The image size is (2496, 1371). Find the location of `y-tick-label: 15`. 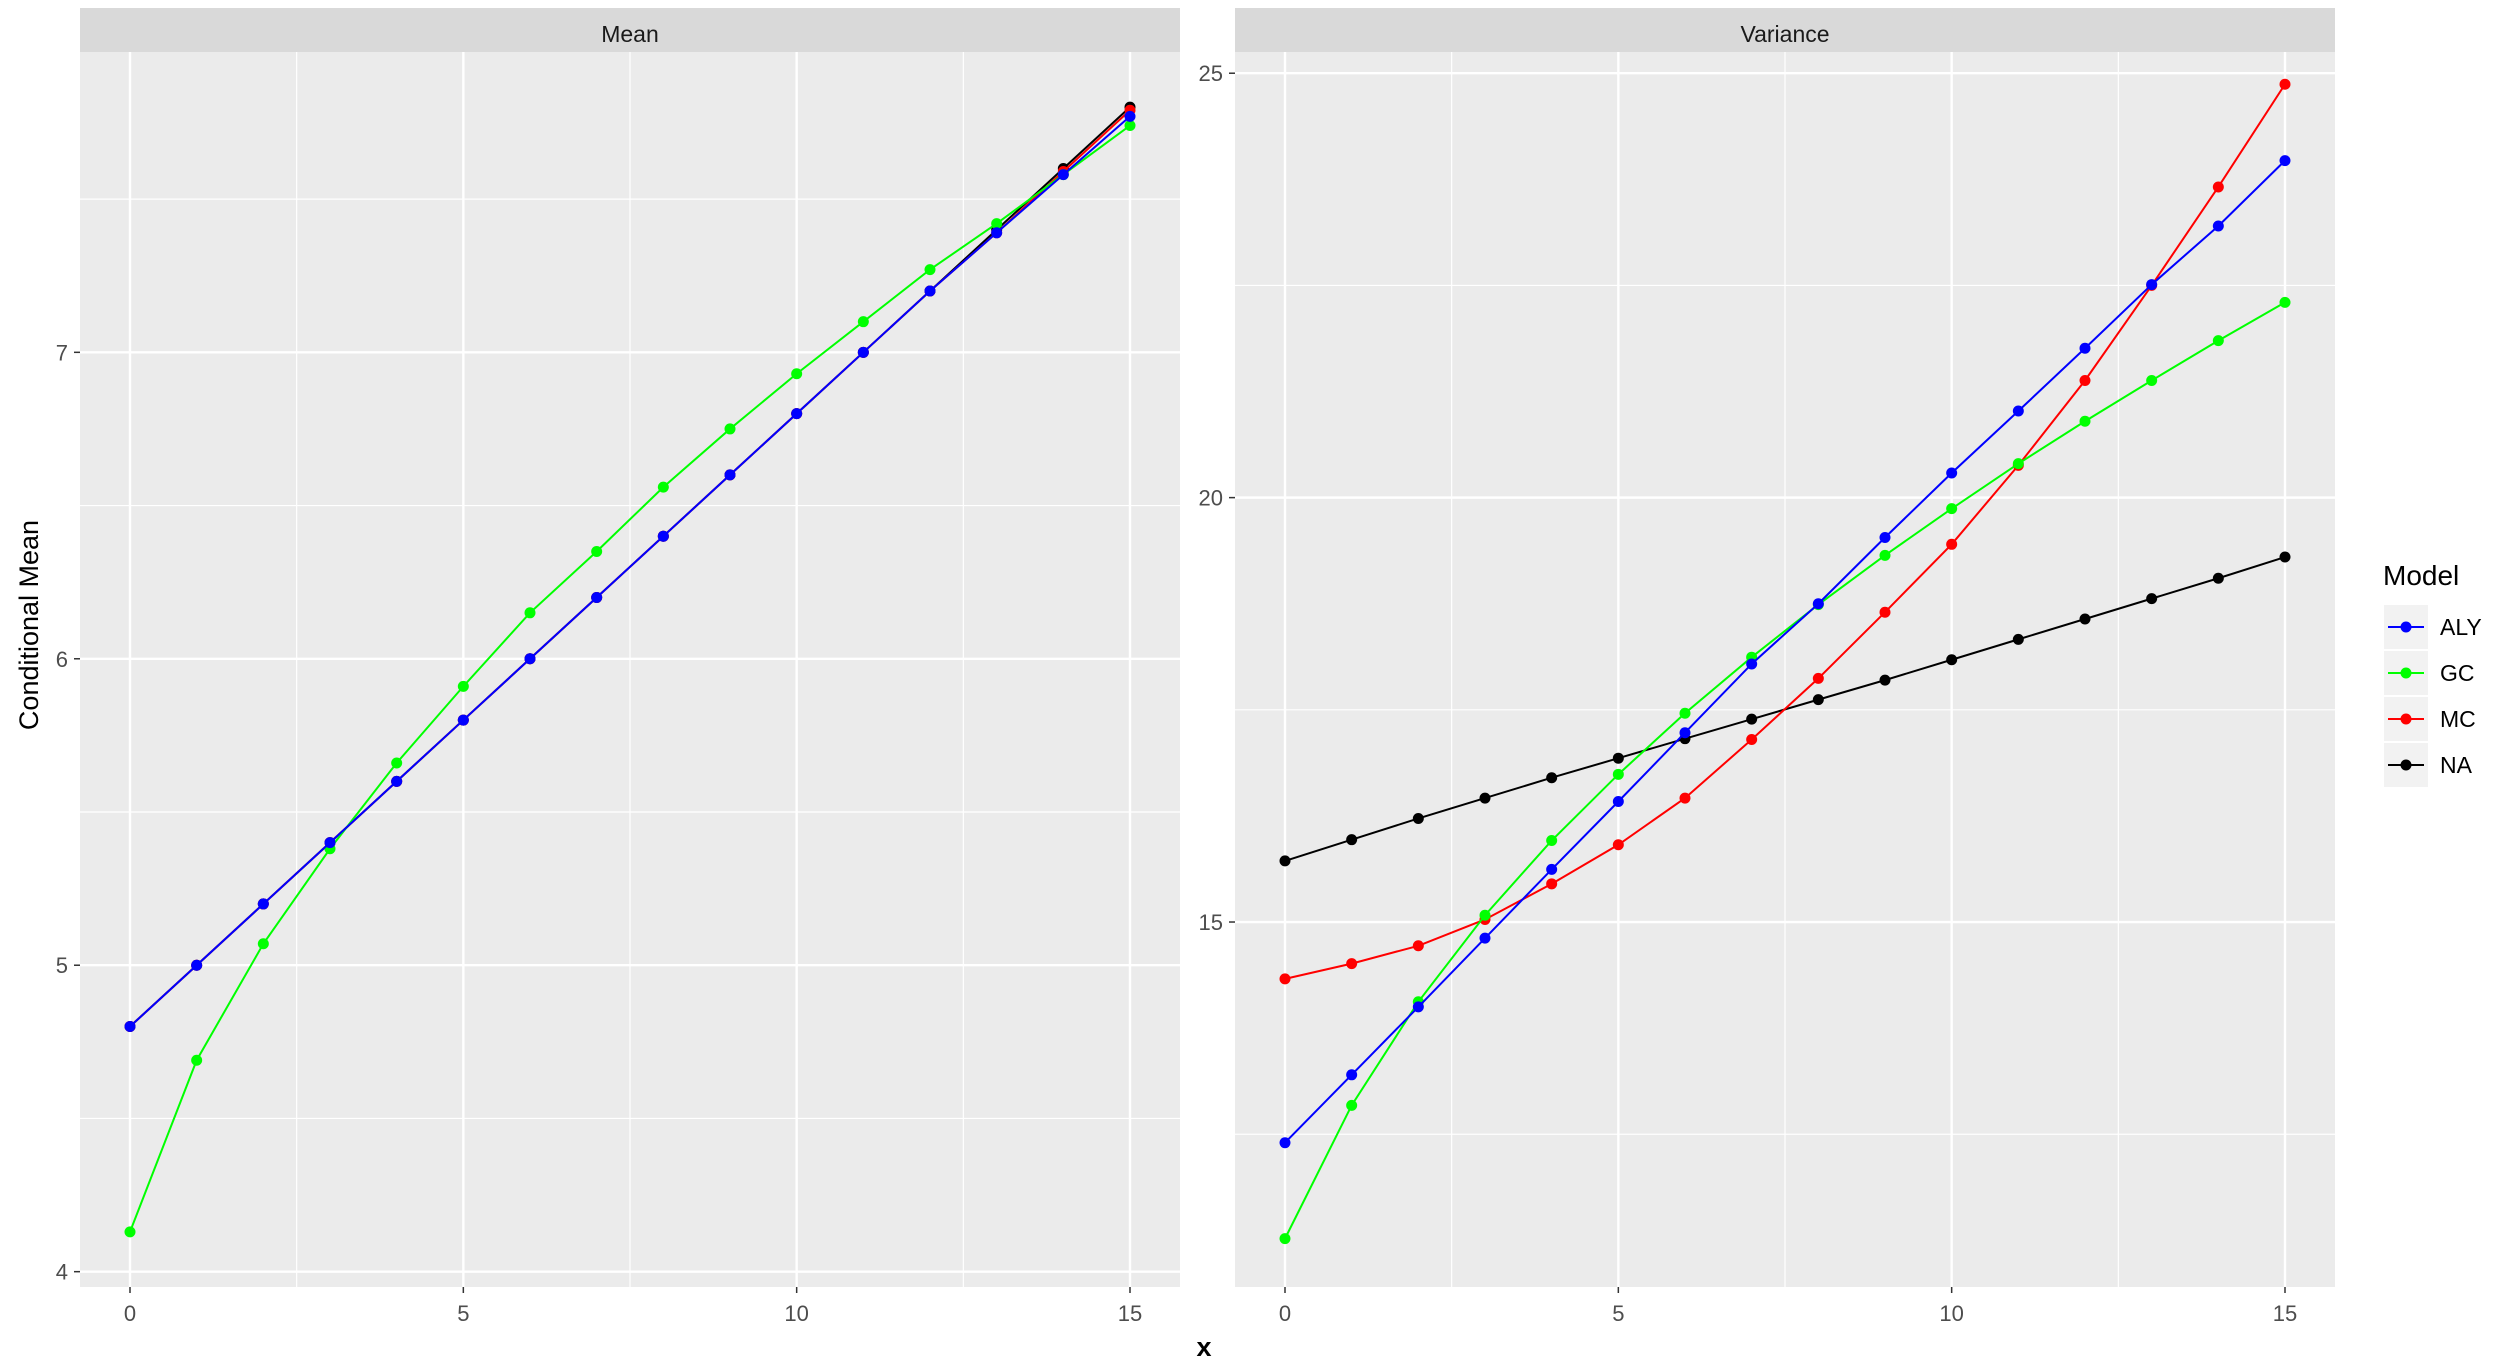

y-tick-label: 15 is located at coordinates (1211, 922).